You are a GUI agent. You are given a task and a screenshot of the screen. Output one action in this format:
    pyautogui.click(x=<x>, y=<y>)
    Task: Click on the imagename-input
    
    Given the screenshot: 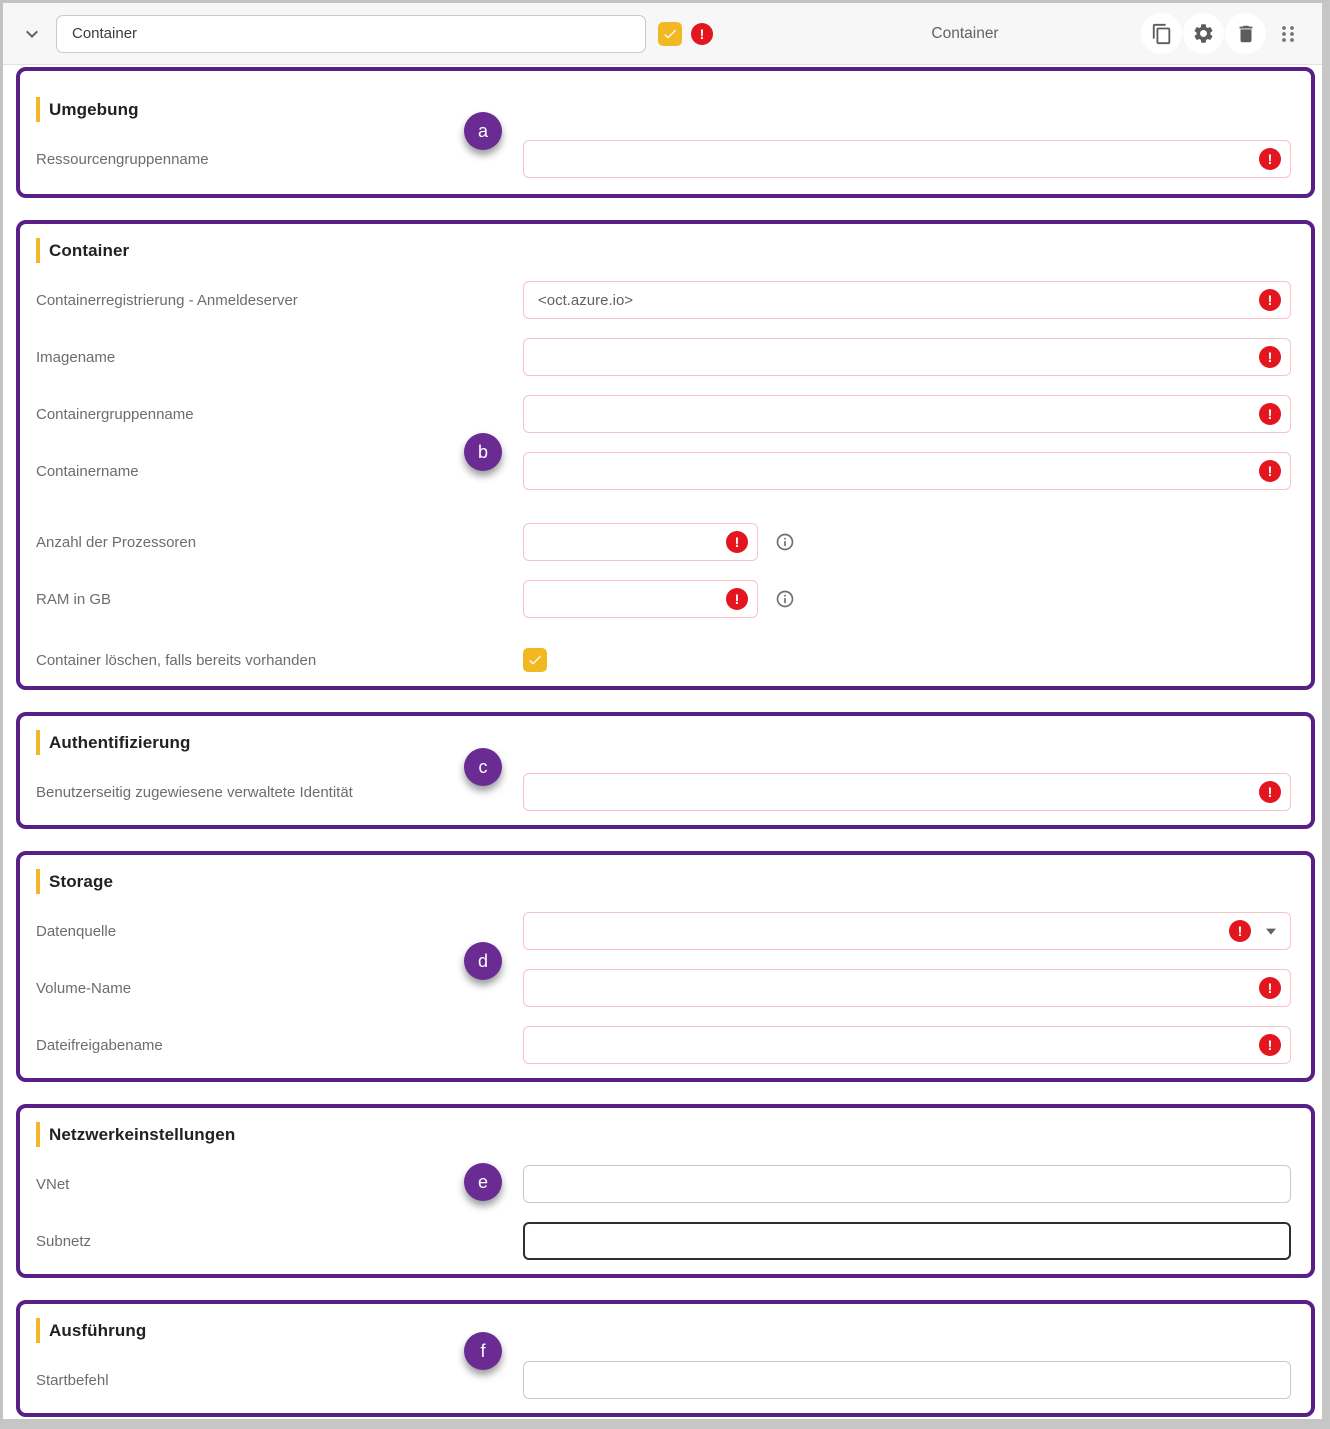 What is the action you would take?
    pyautogui.click(x=907, y=357)
    